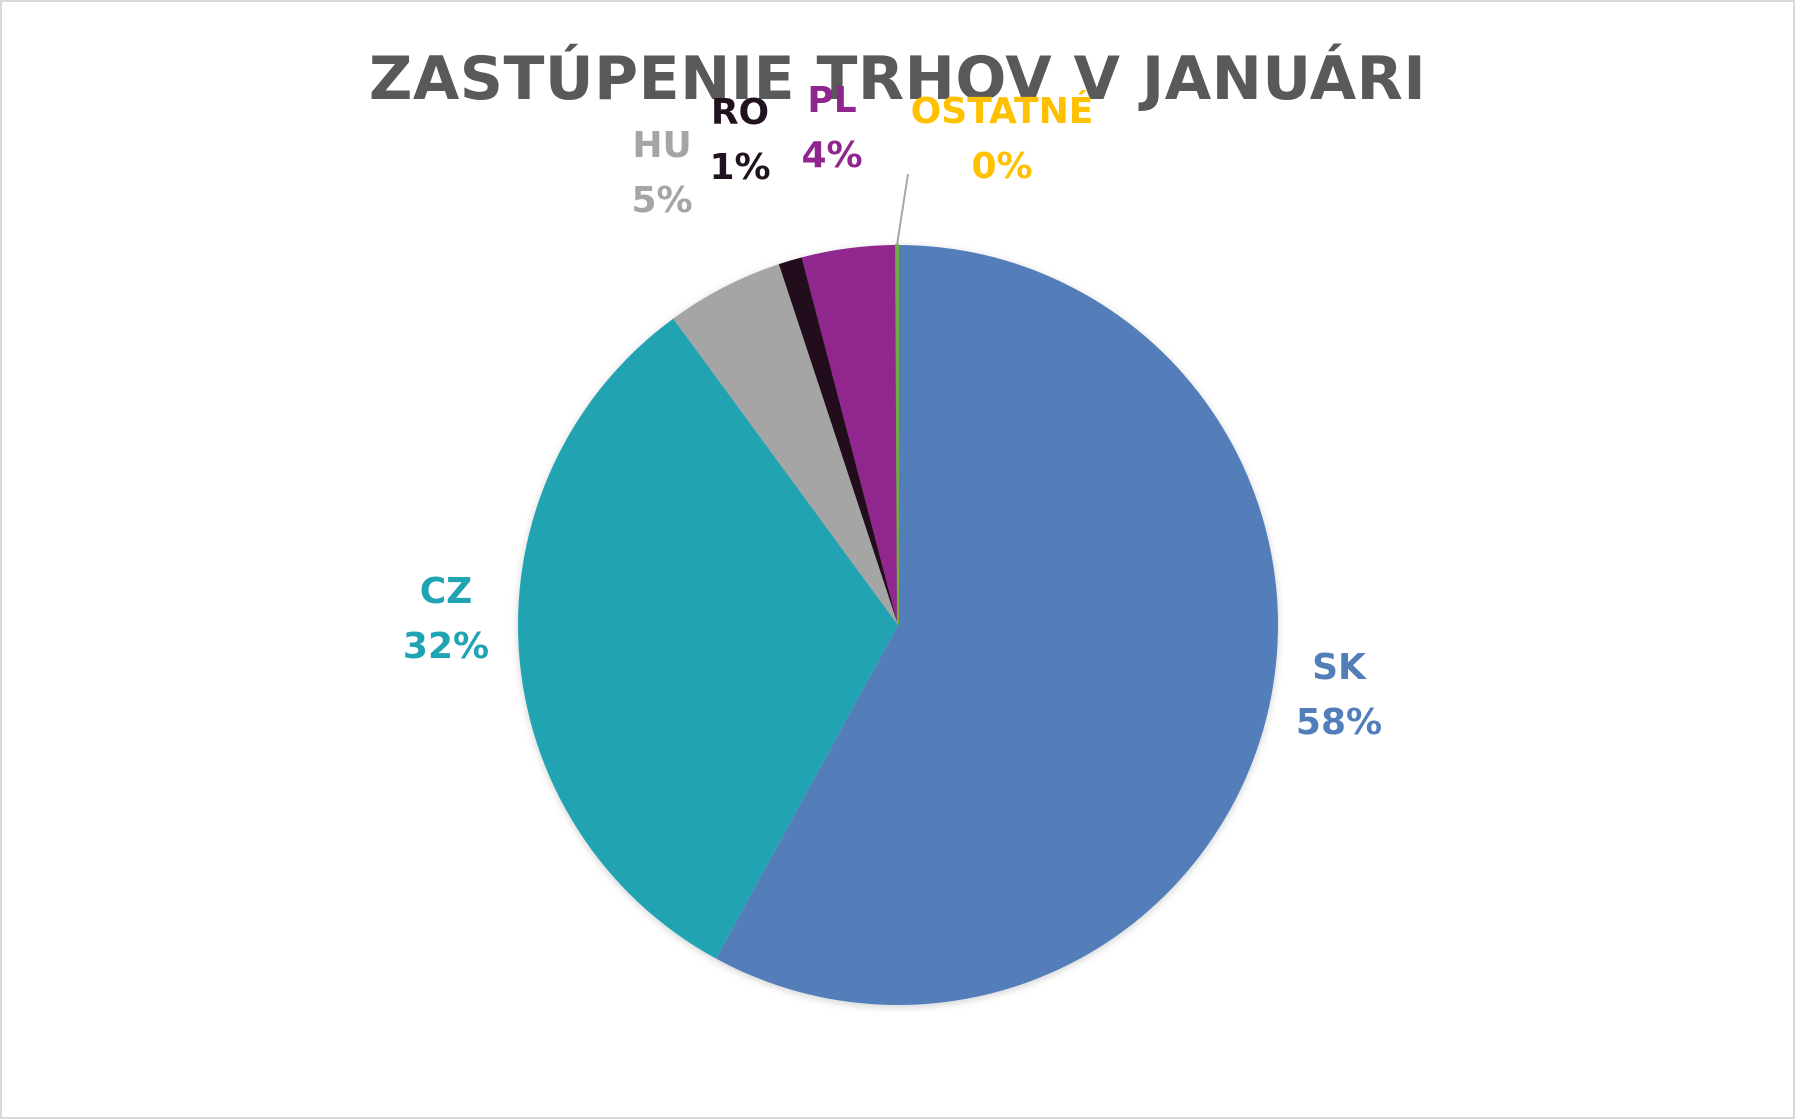  I want to click on pie-slice-hu, so click(785, 444).